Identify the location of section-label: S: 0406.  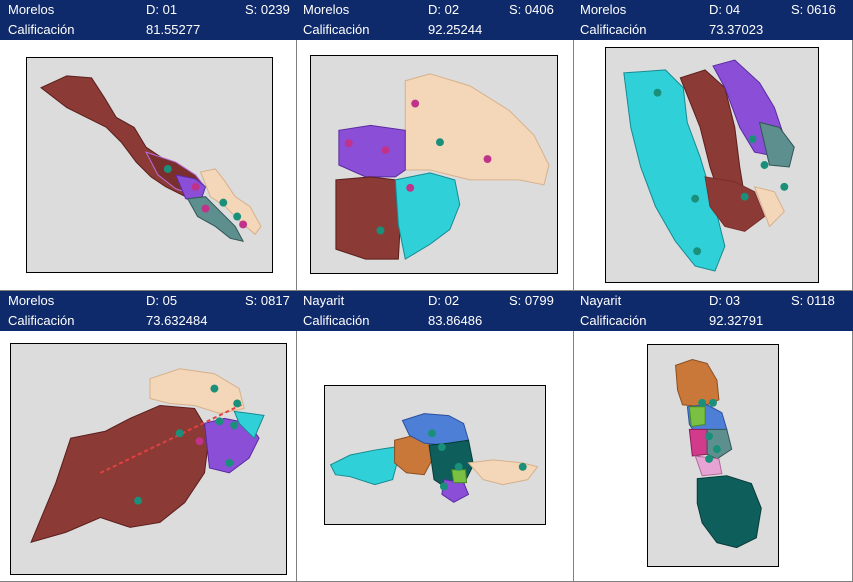
(531, 9).